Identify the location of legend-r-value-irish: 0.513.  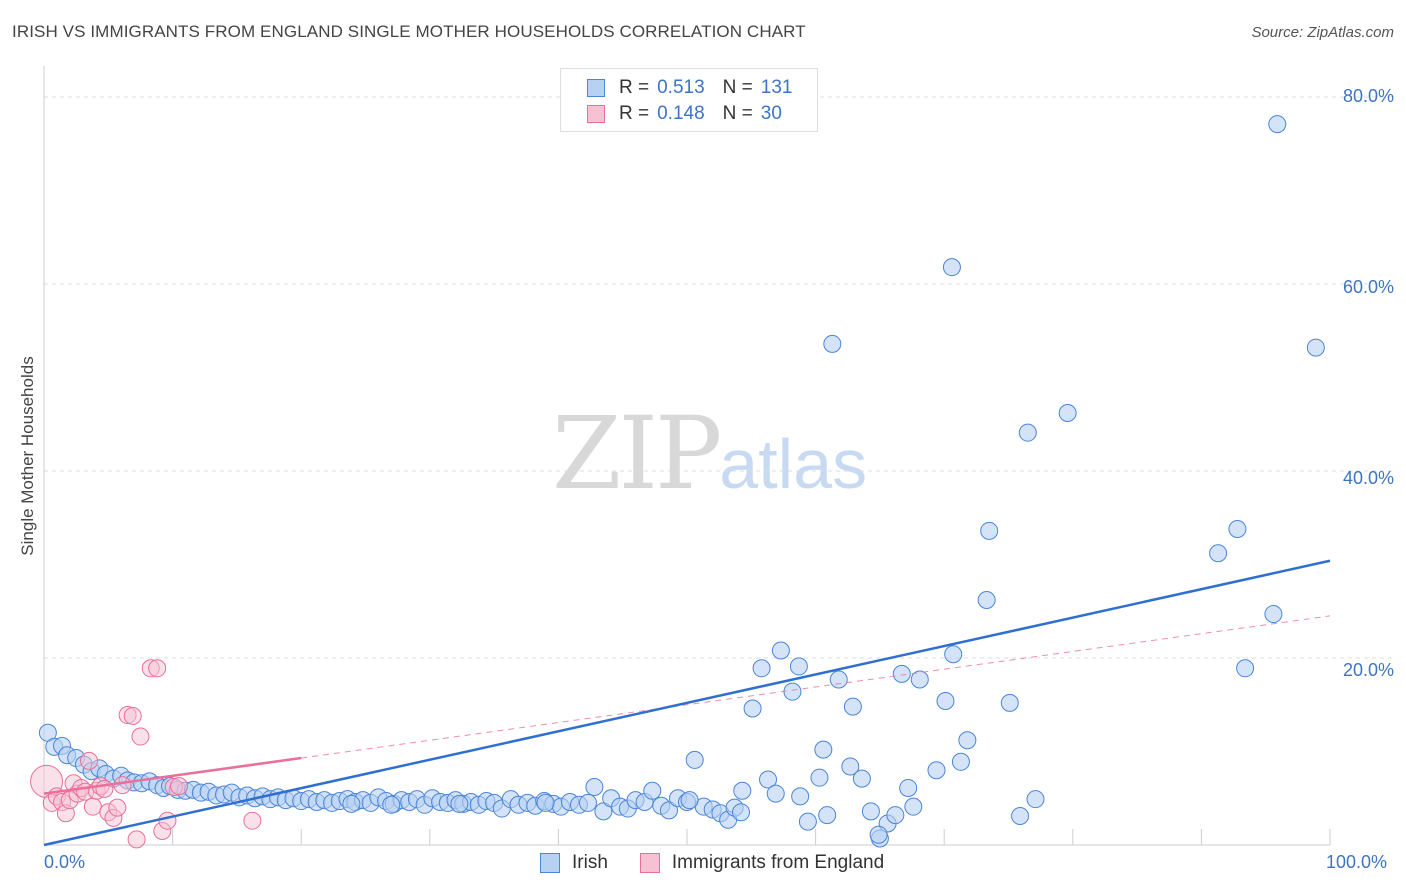
(681, 87).